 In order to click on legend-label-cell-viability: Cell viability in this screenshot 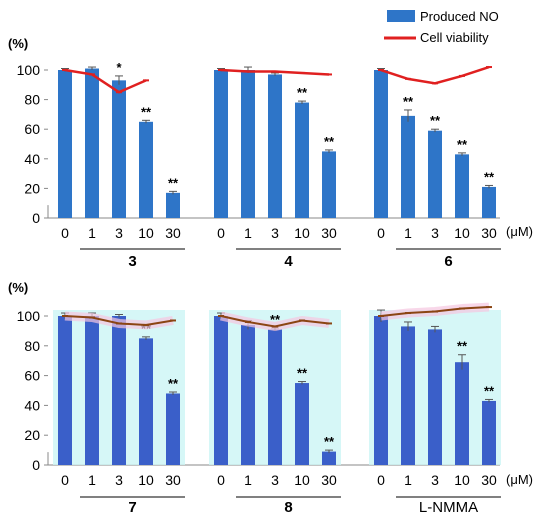, I will do `click(454, 37)`.